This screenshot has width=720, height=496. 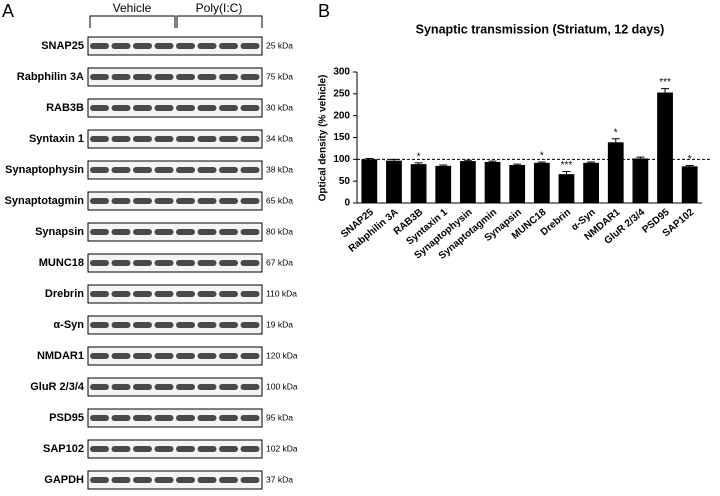 I want to click on blot-size: 34 kDa, so click(x=279, y=138).